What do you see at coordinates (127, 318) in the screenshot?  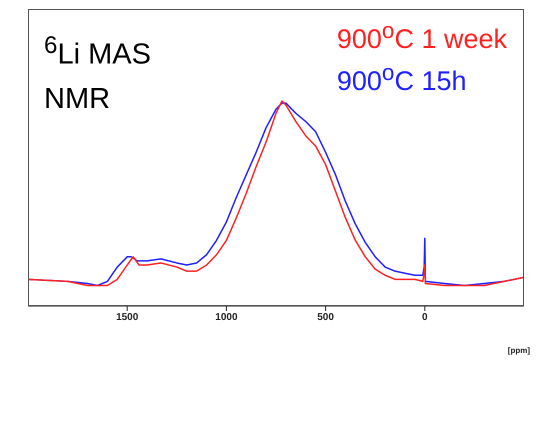 I see `x-tick-label: 1500` at bounding box center [127, 318].